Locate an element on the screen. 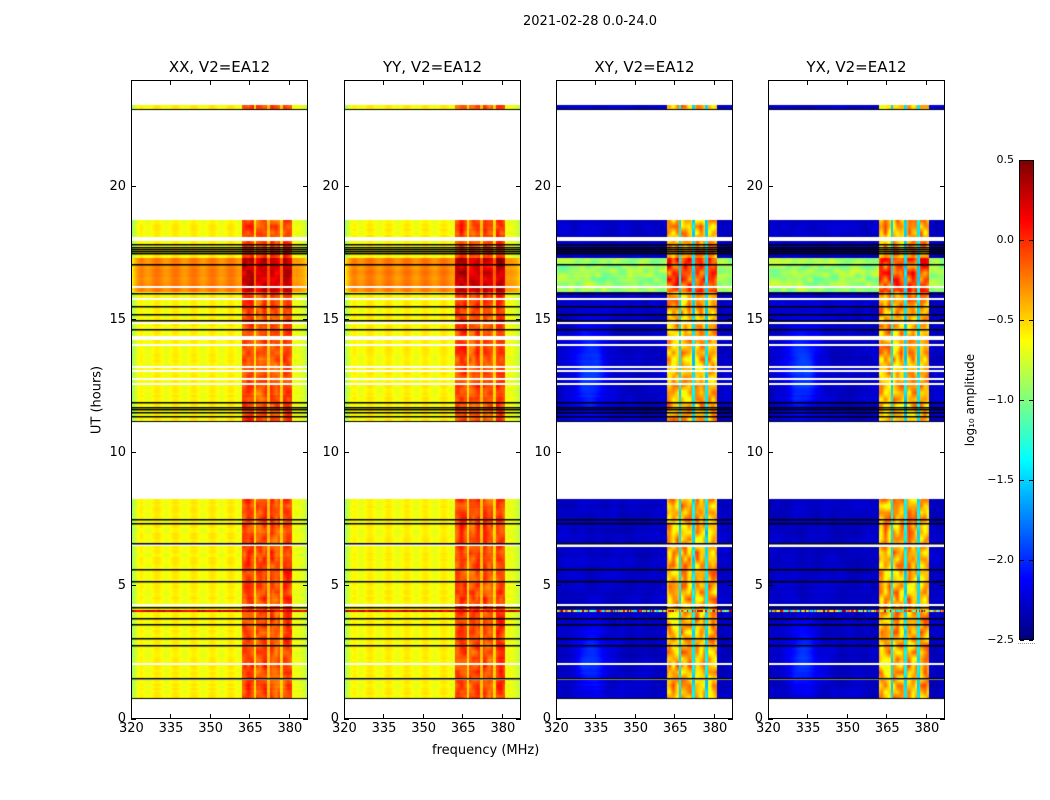  colorbar-tick-label: −1.5 is located at coordinates (1000, 479).